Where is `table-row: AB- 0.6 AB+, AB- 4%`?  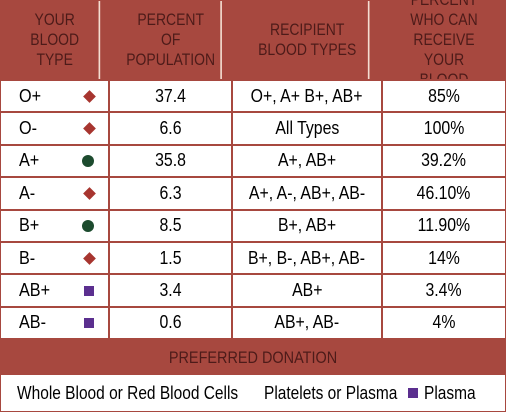
table-row: AB- 0.6 AB+, AB- 4% is located at coordinates (253, 322).